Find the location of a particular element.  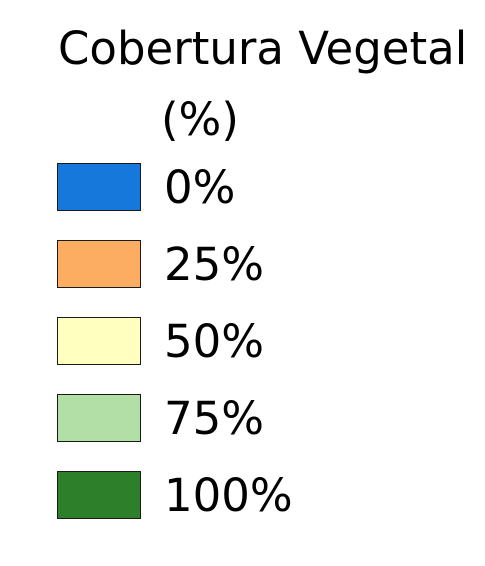

legend-title: Cobertura Vegetal is located at coordinates (263, 48).